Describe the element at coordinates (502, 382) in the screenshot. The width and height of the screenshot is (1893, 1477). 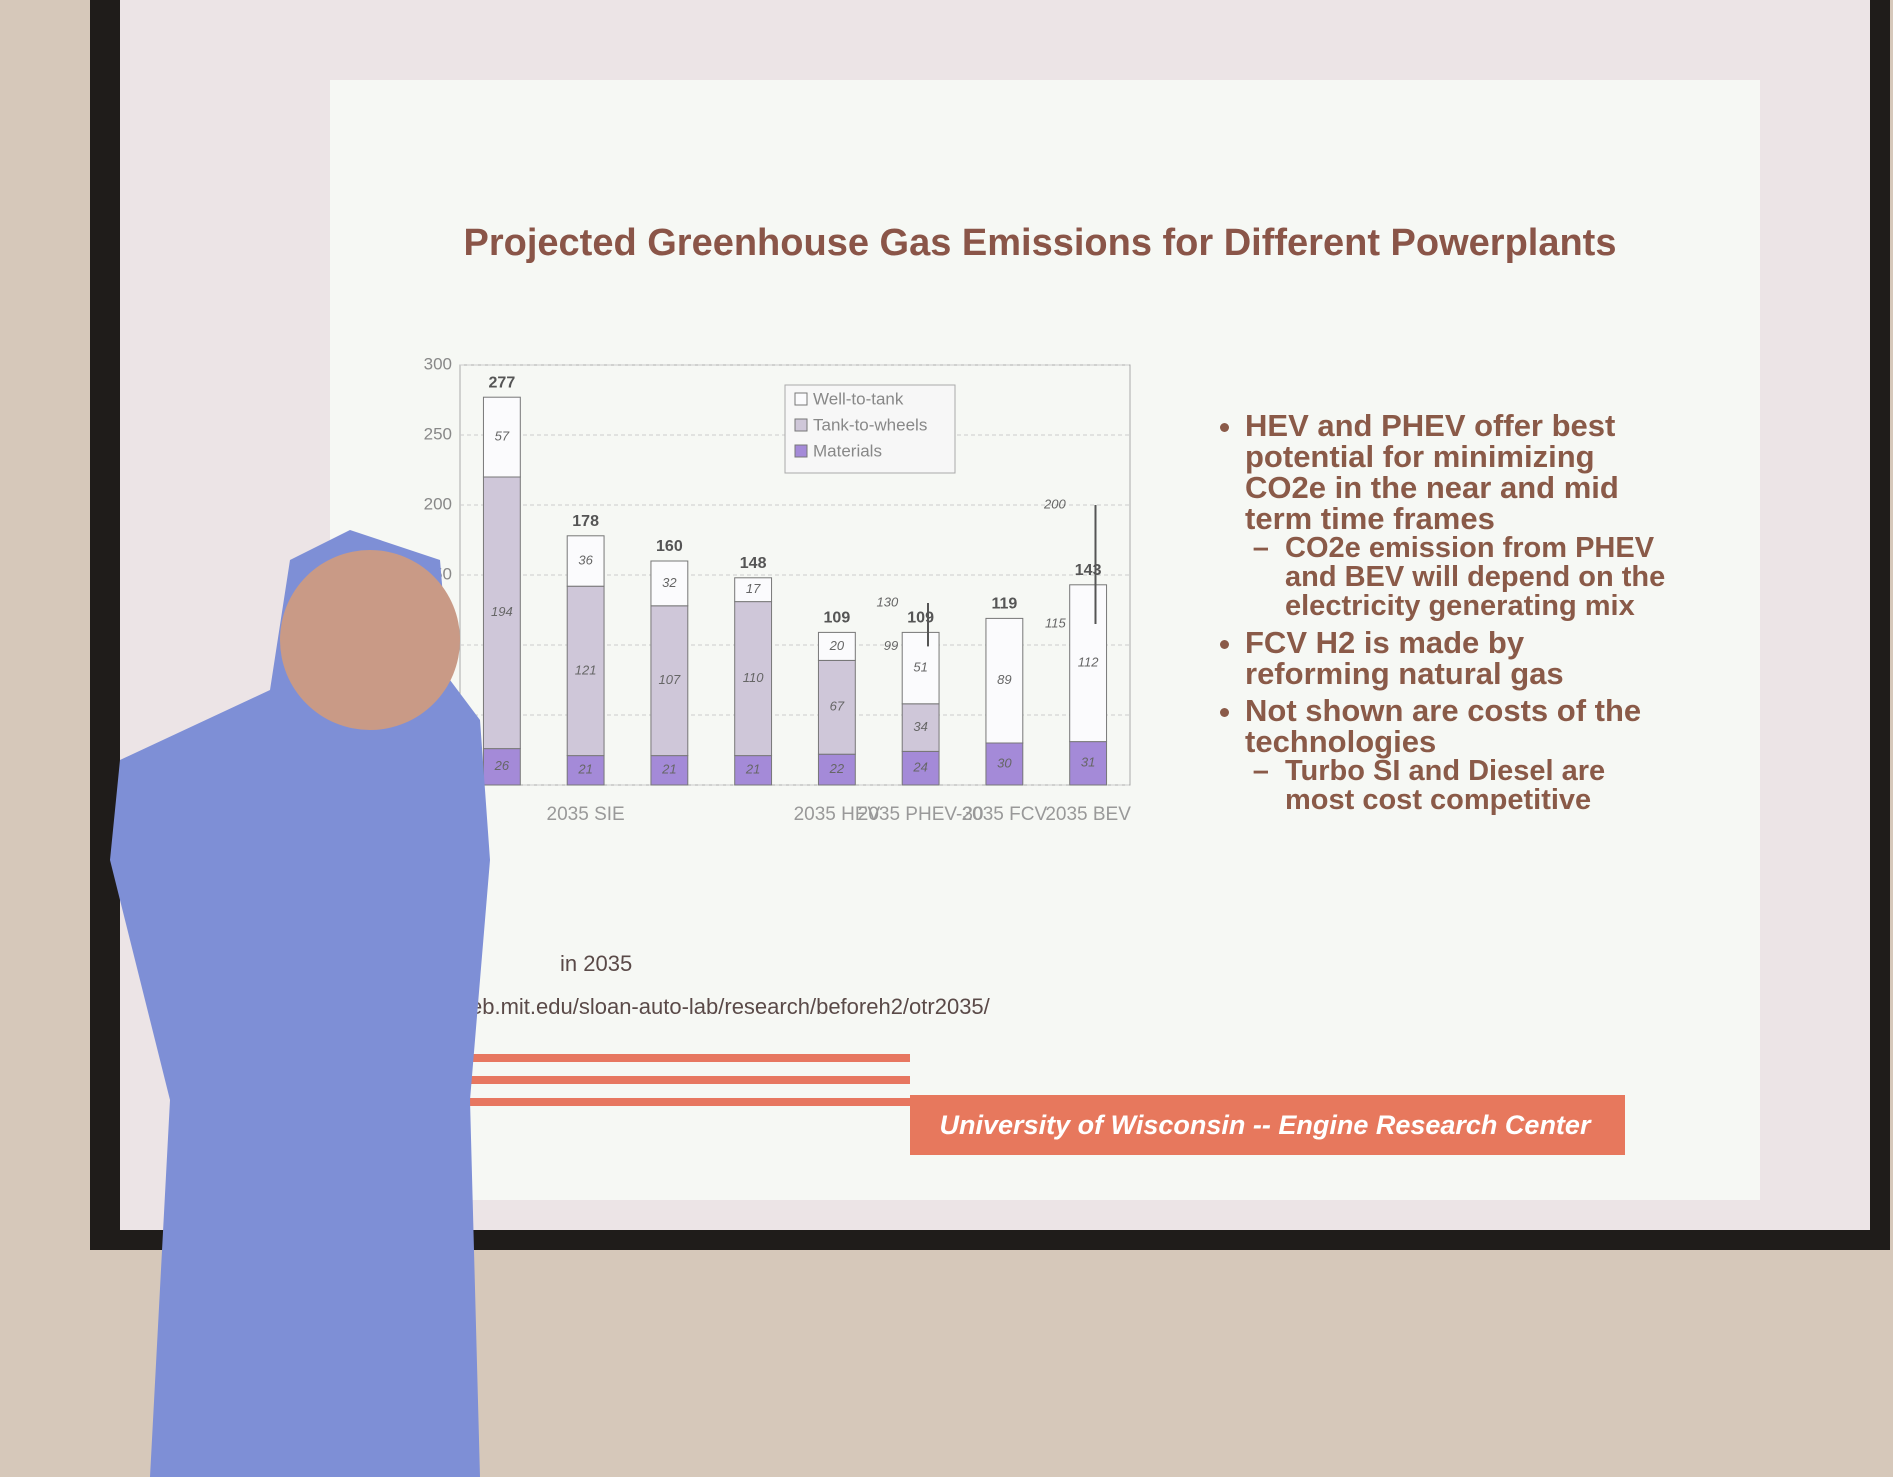
I see `total-label: 277` at that location.